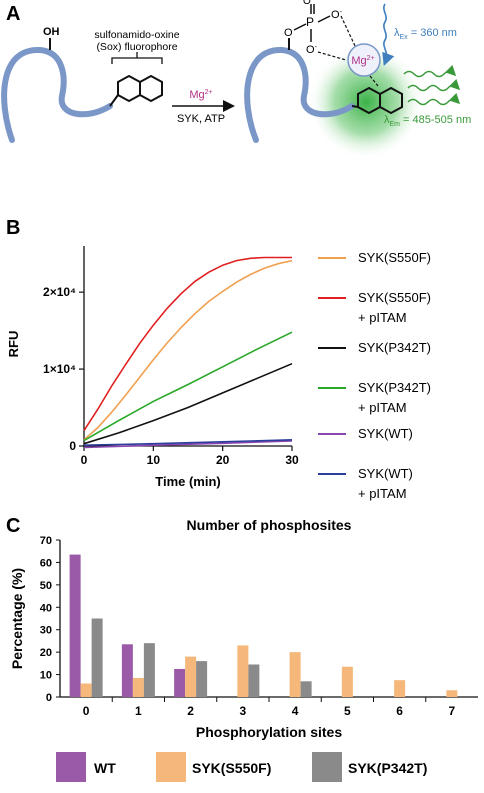  Describe the element at coordinates (17, 618) in the screenshot. I see `y-axis-label: Percentage (%)` at that location.